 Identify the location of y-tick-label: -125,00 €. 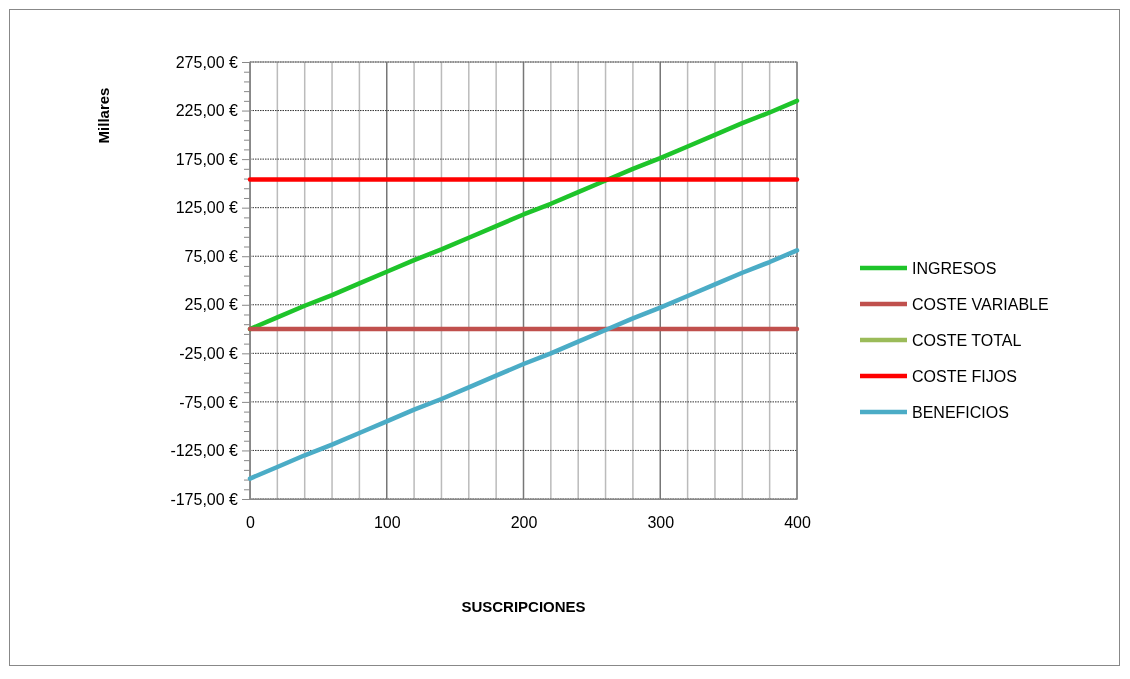
(204, 451).